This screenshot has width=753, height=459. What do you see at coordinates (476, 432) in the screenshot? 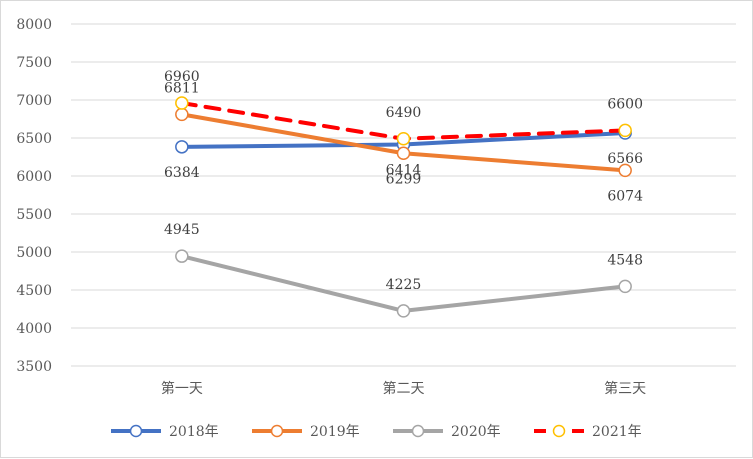
I see `legend-label: 2020年` at bounding box center [476, 432].